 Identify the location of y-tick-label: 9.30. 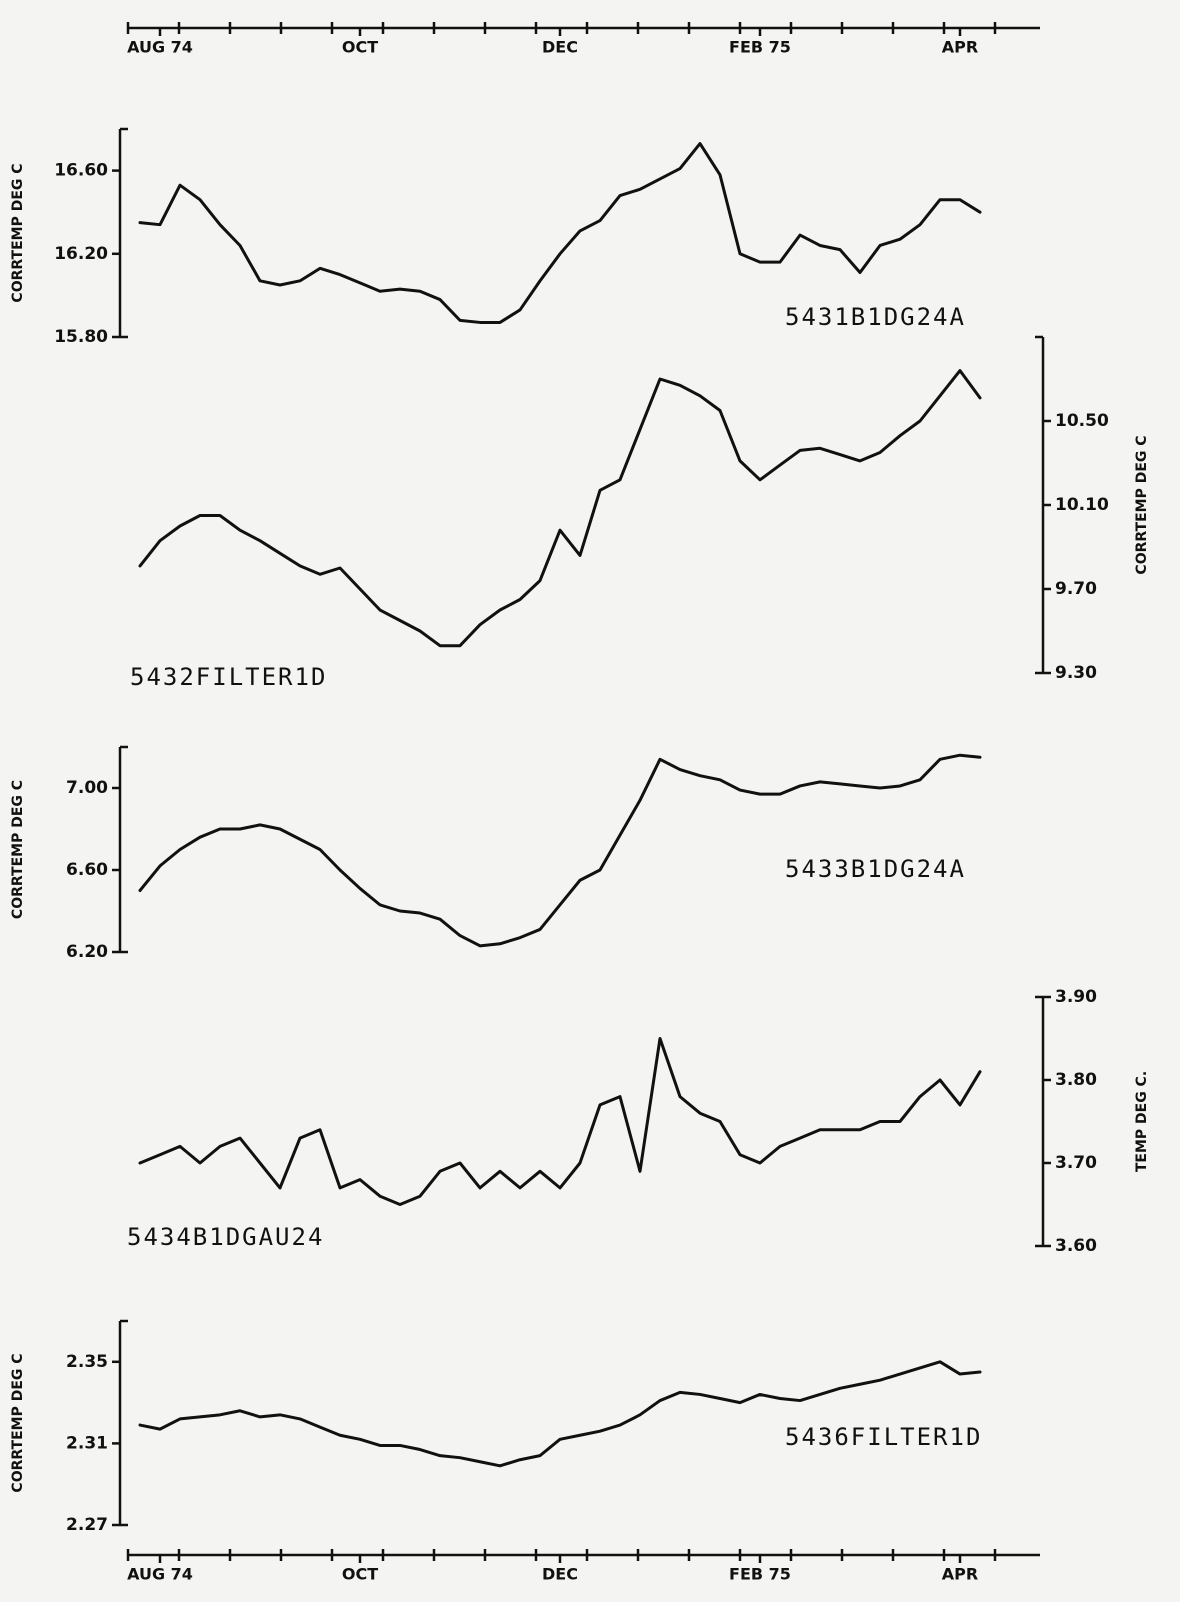
(1076, 673).